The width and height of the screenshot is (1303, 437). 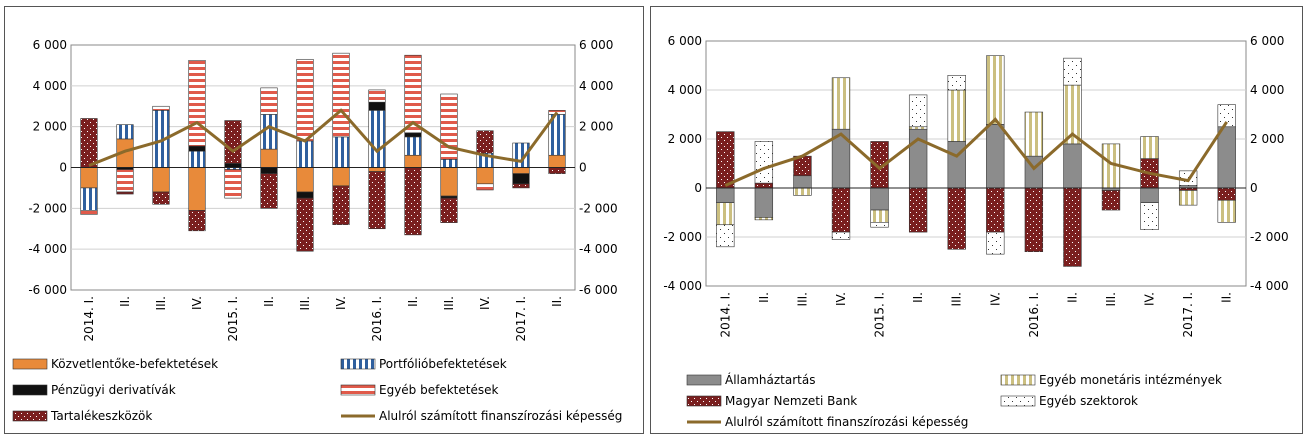 I want to click on y2-tick-label: -4 000, so click(x=598, y=249).